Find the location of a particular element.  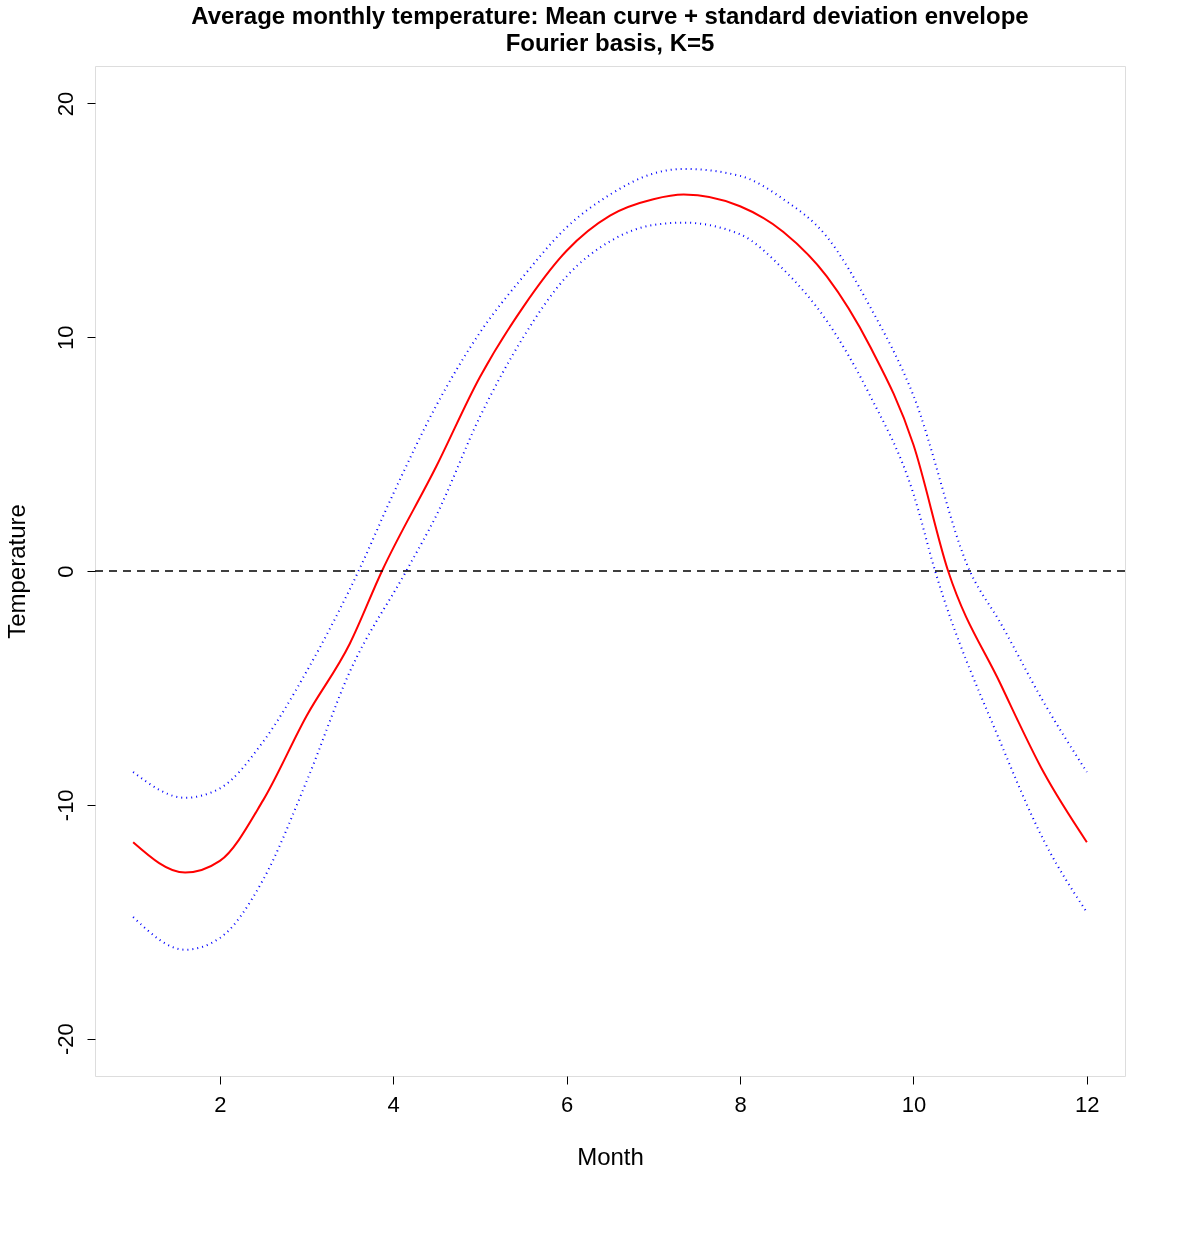

y-tick-label: -10 is located at coordinates (65, 805).